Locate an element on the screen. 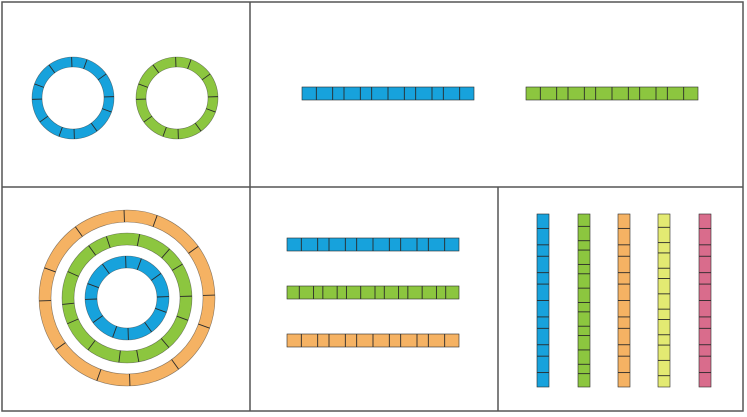 The width and height of the screenshot is (747, 417). green-vertical-strip is located at coordinates (584, 300).